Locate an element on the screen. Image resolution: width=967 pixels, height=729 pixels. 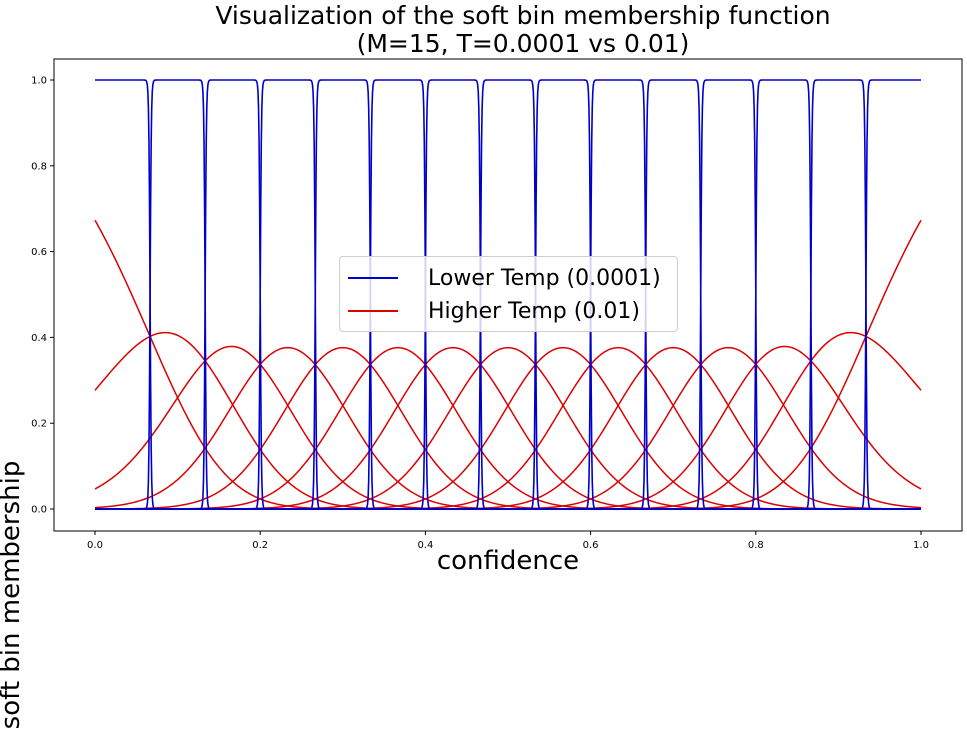
x-tick-label: 0.0 is located at coordinates (95, 545).